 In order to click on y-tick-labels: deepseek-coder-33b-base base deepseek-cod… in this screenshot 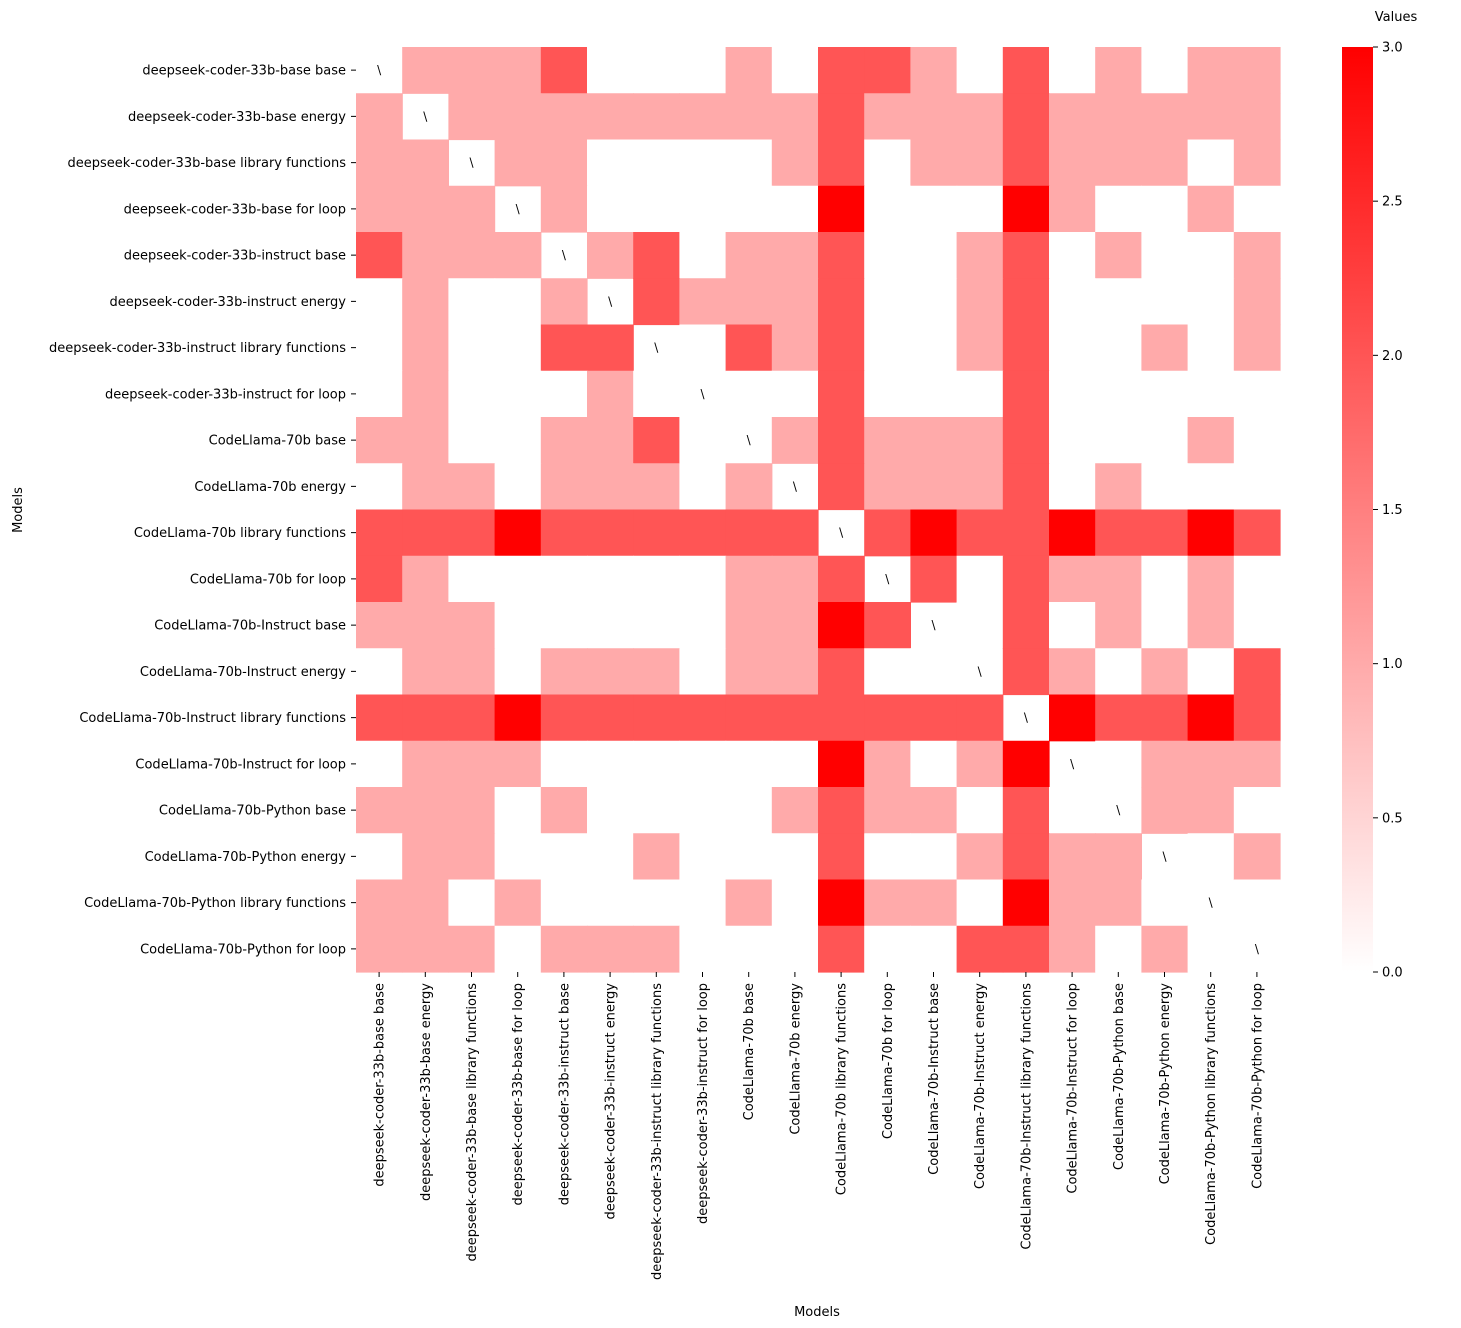, I will do `click(202, 510)`.